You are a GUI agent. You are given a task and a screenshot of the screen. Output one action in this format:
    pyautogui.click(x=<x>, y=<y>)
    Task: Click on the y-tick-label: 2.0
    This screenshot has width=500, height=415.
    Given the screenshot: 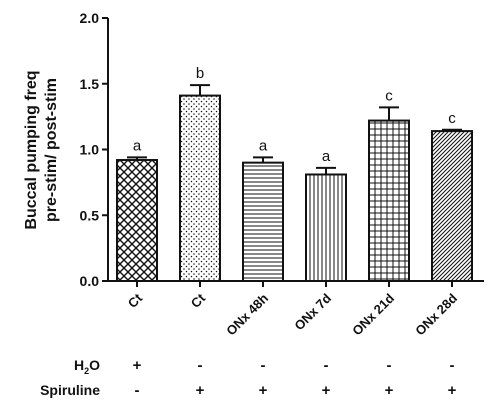 What is the action you would take?
    pyautogui.click(x=90, y=18)
    